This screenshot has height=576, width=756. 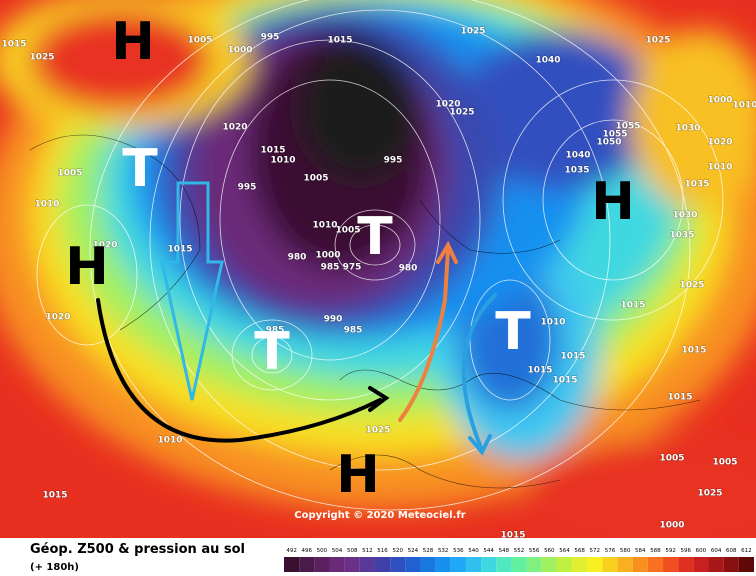 What do you see at coordinates (595, 551) in the screenshot?
I see `scale-label: 572` at bounding box center [595, 551].